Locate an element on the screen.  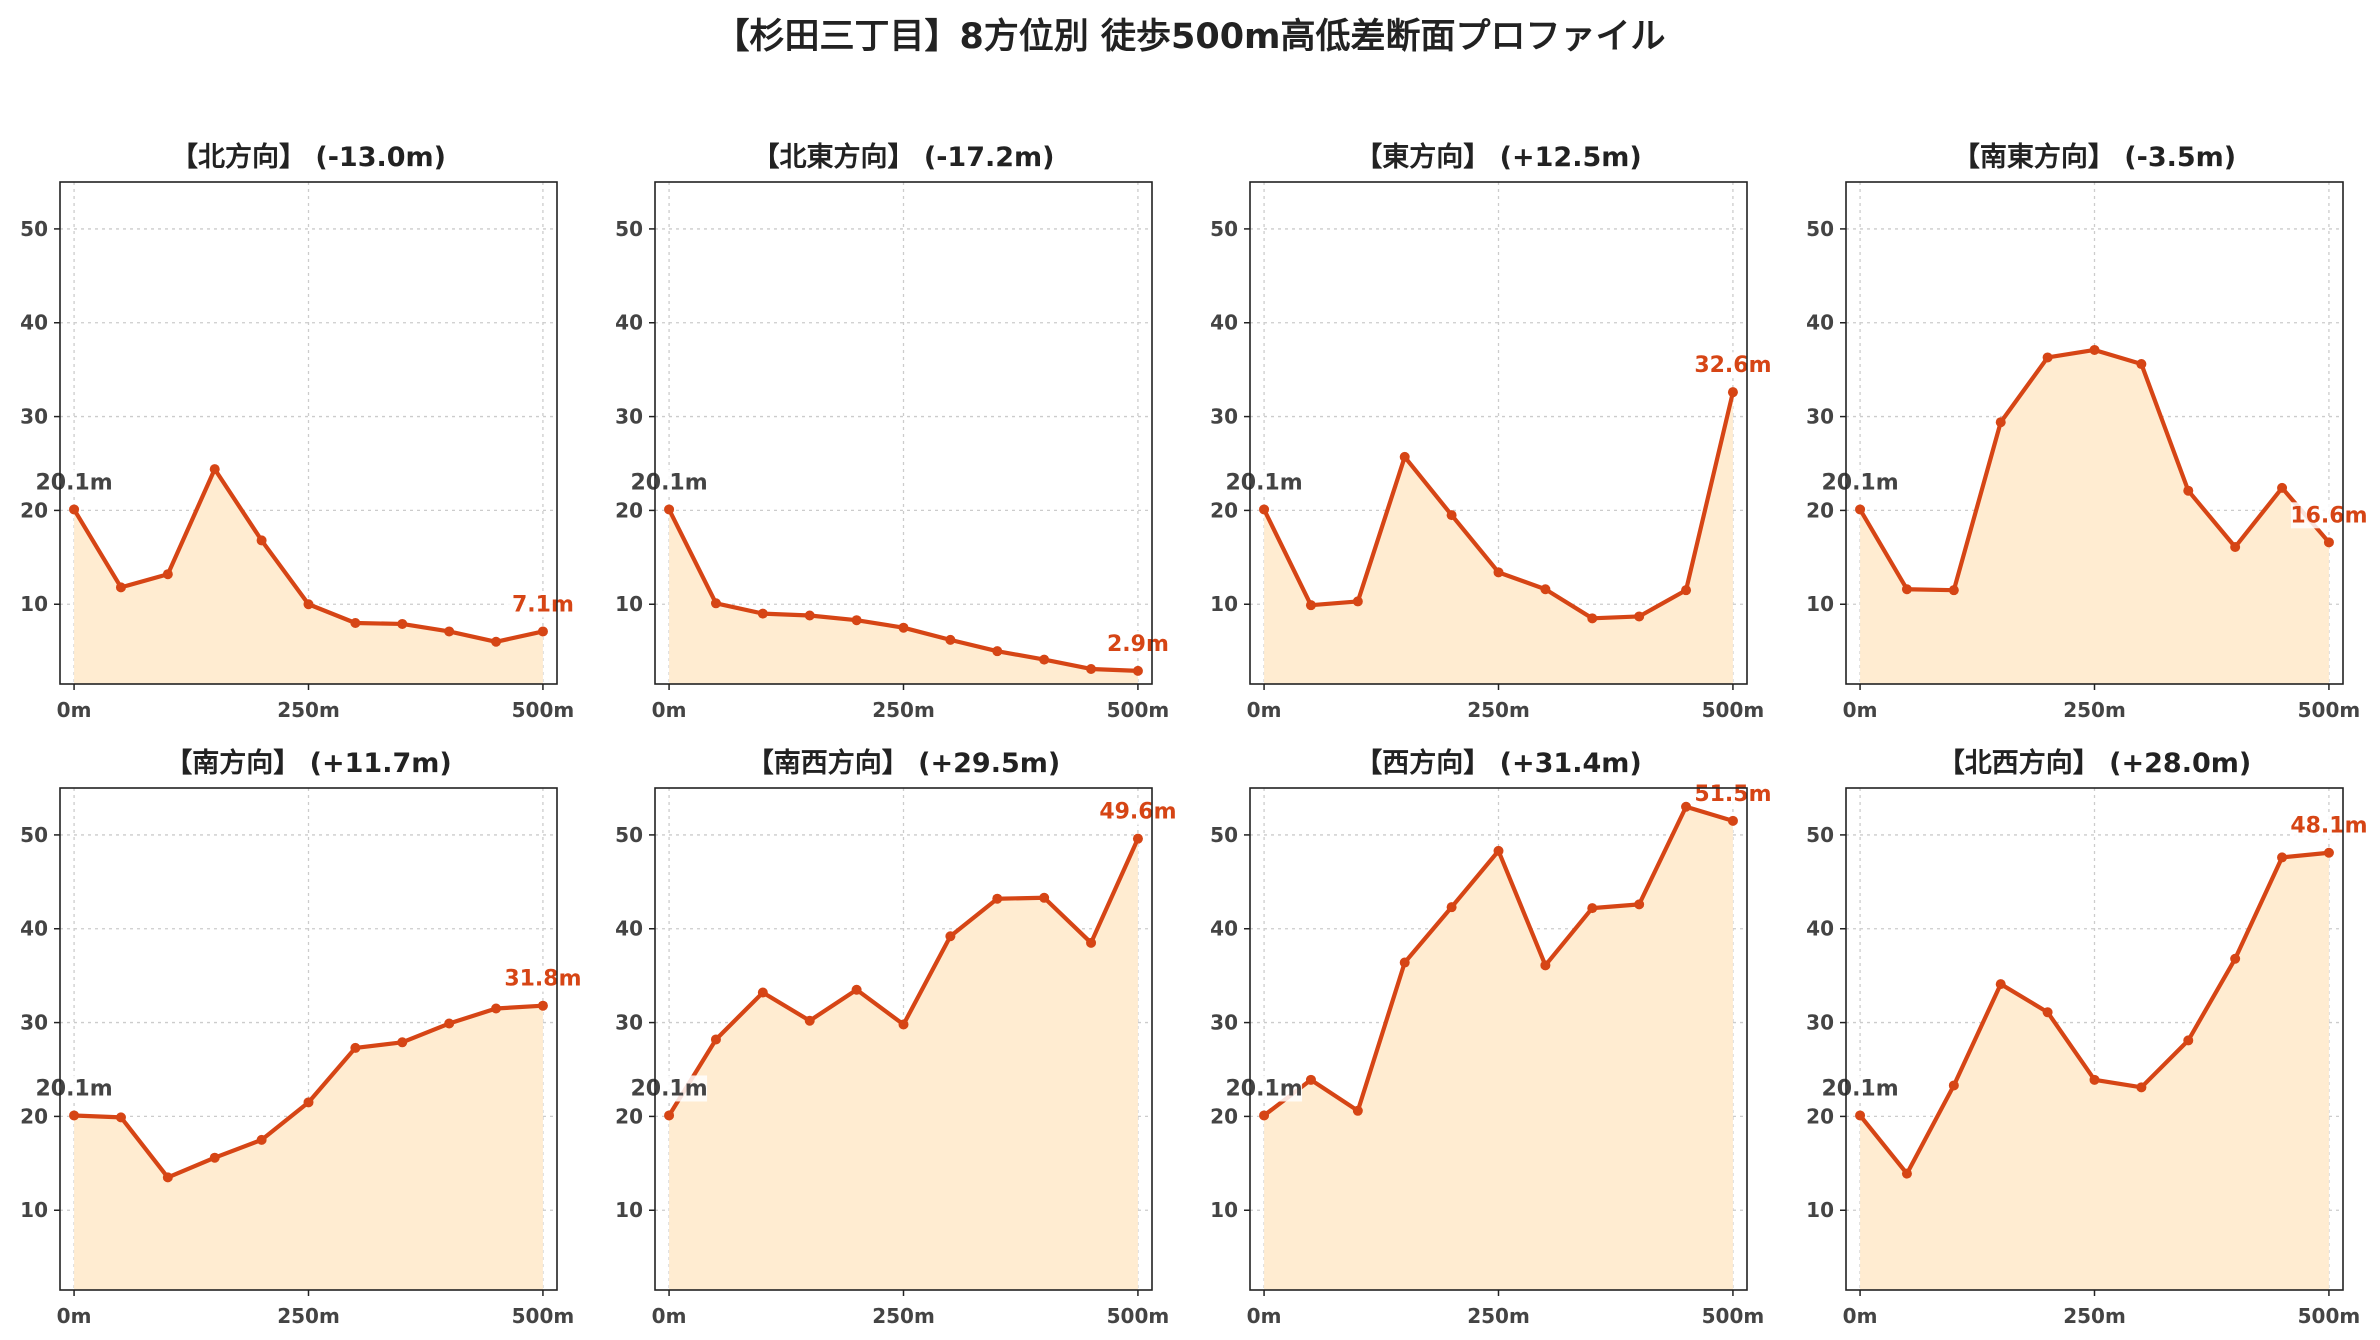
panel-title: 【南東方向】 (-3.5m) is located at coordinates (2094, 157).